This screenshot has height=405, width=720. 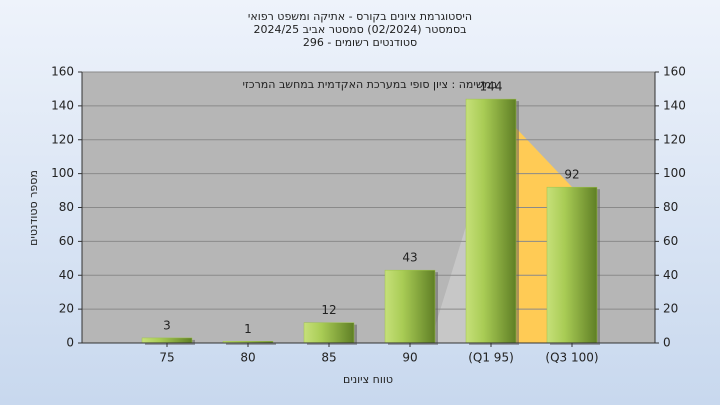 I want to click on y2-tick-label: 80, so click(x=670, y=207).